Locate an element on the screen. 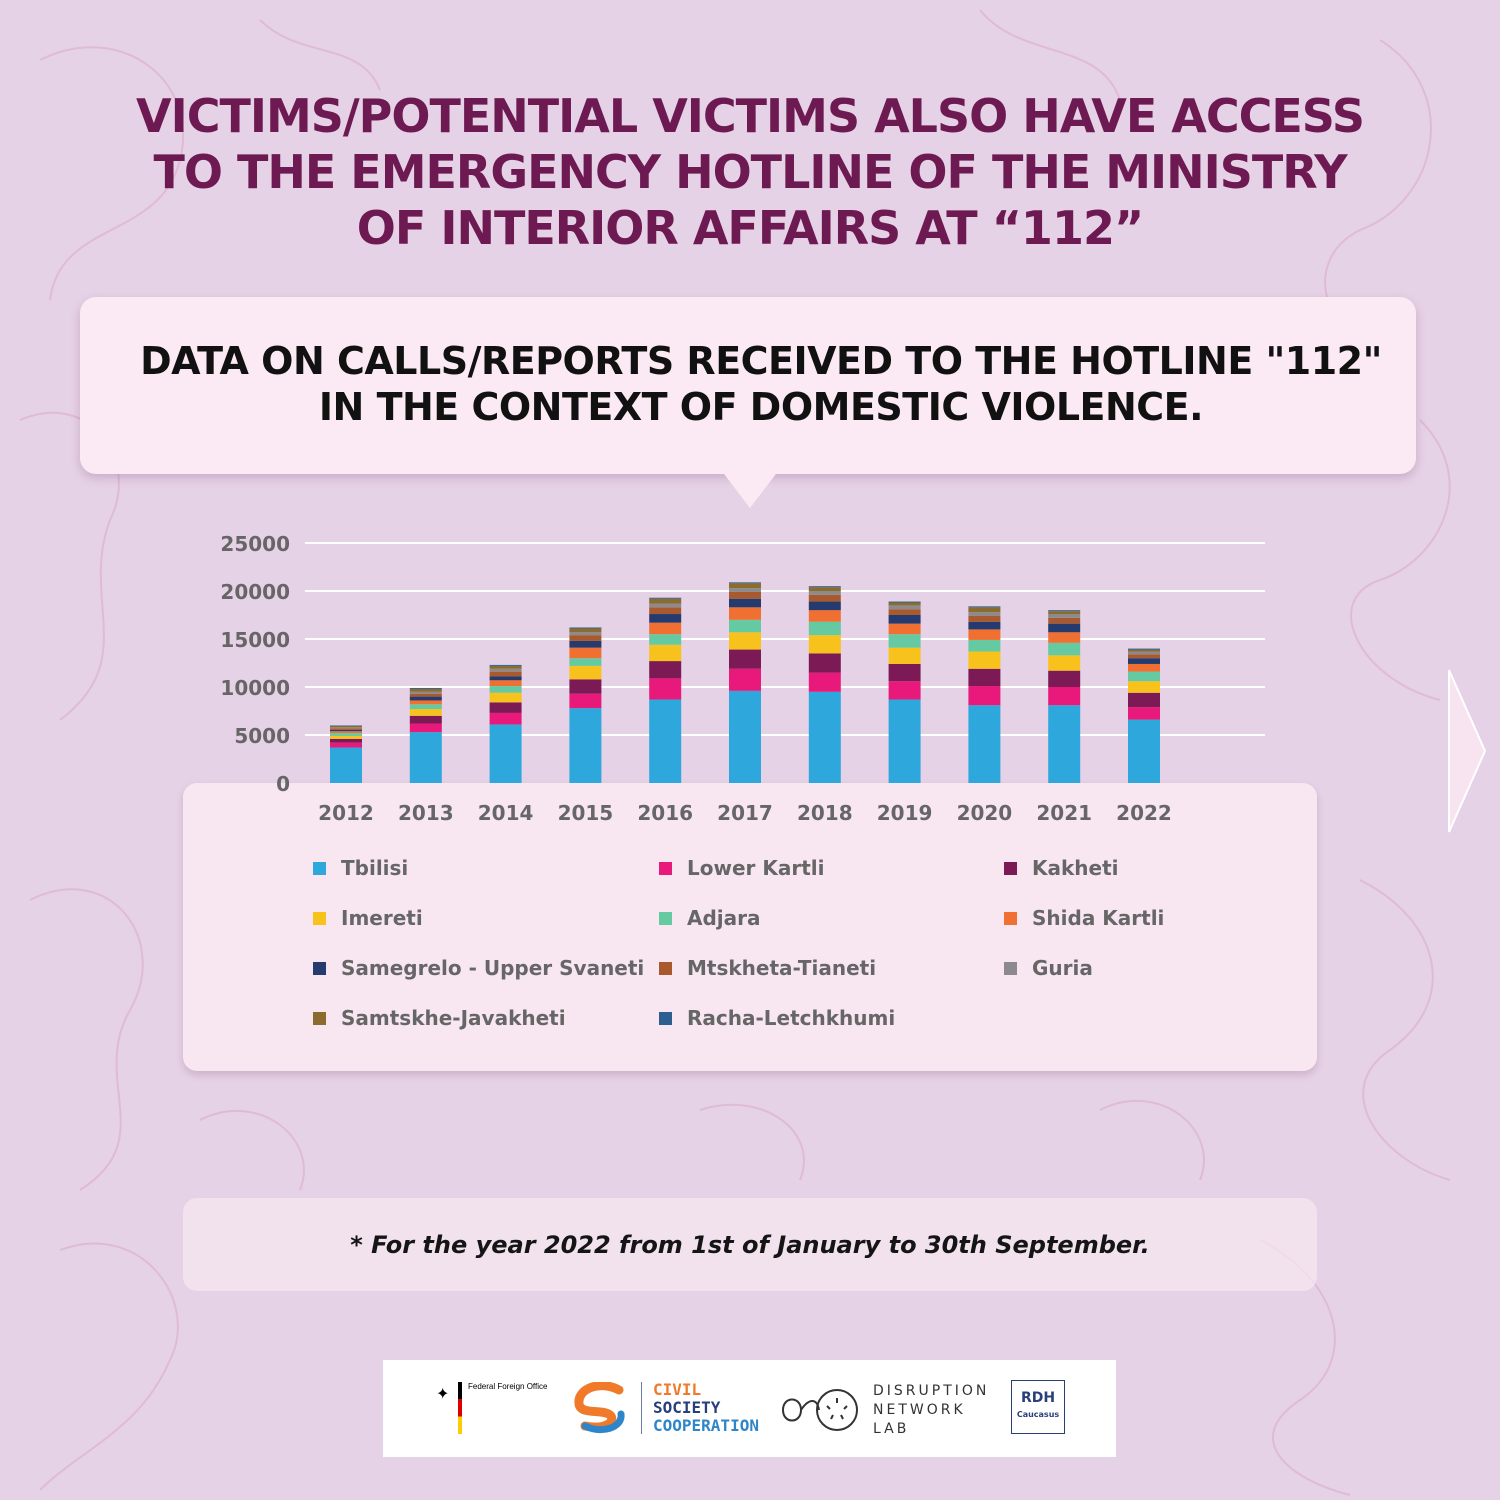  legend-label: Adjara is located at coordinates (724, 918).